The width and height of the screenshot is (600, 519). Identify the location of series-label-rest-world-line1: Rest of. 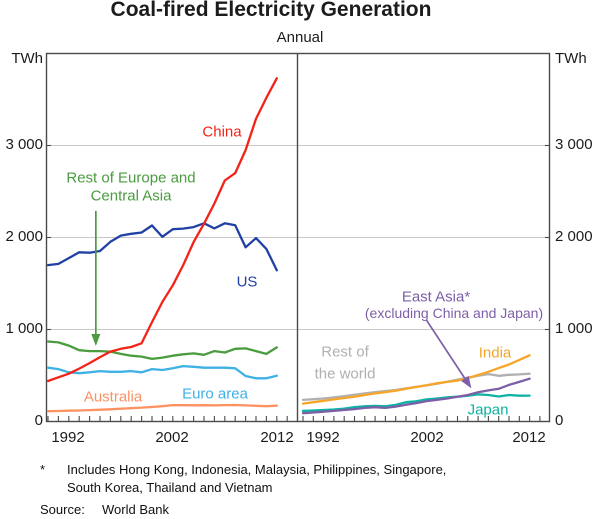
(345, 352).